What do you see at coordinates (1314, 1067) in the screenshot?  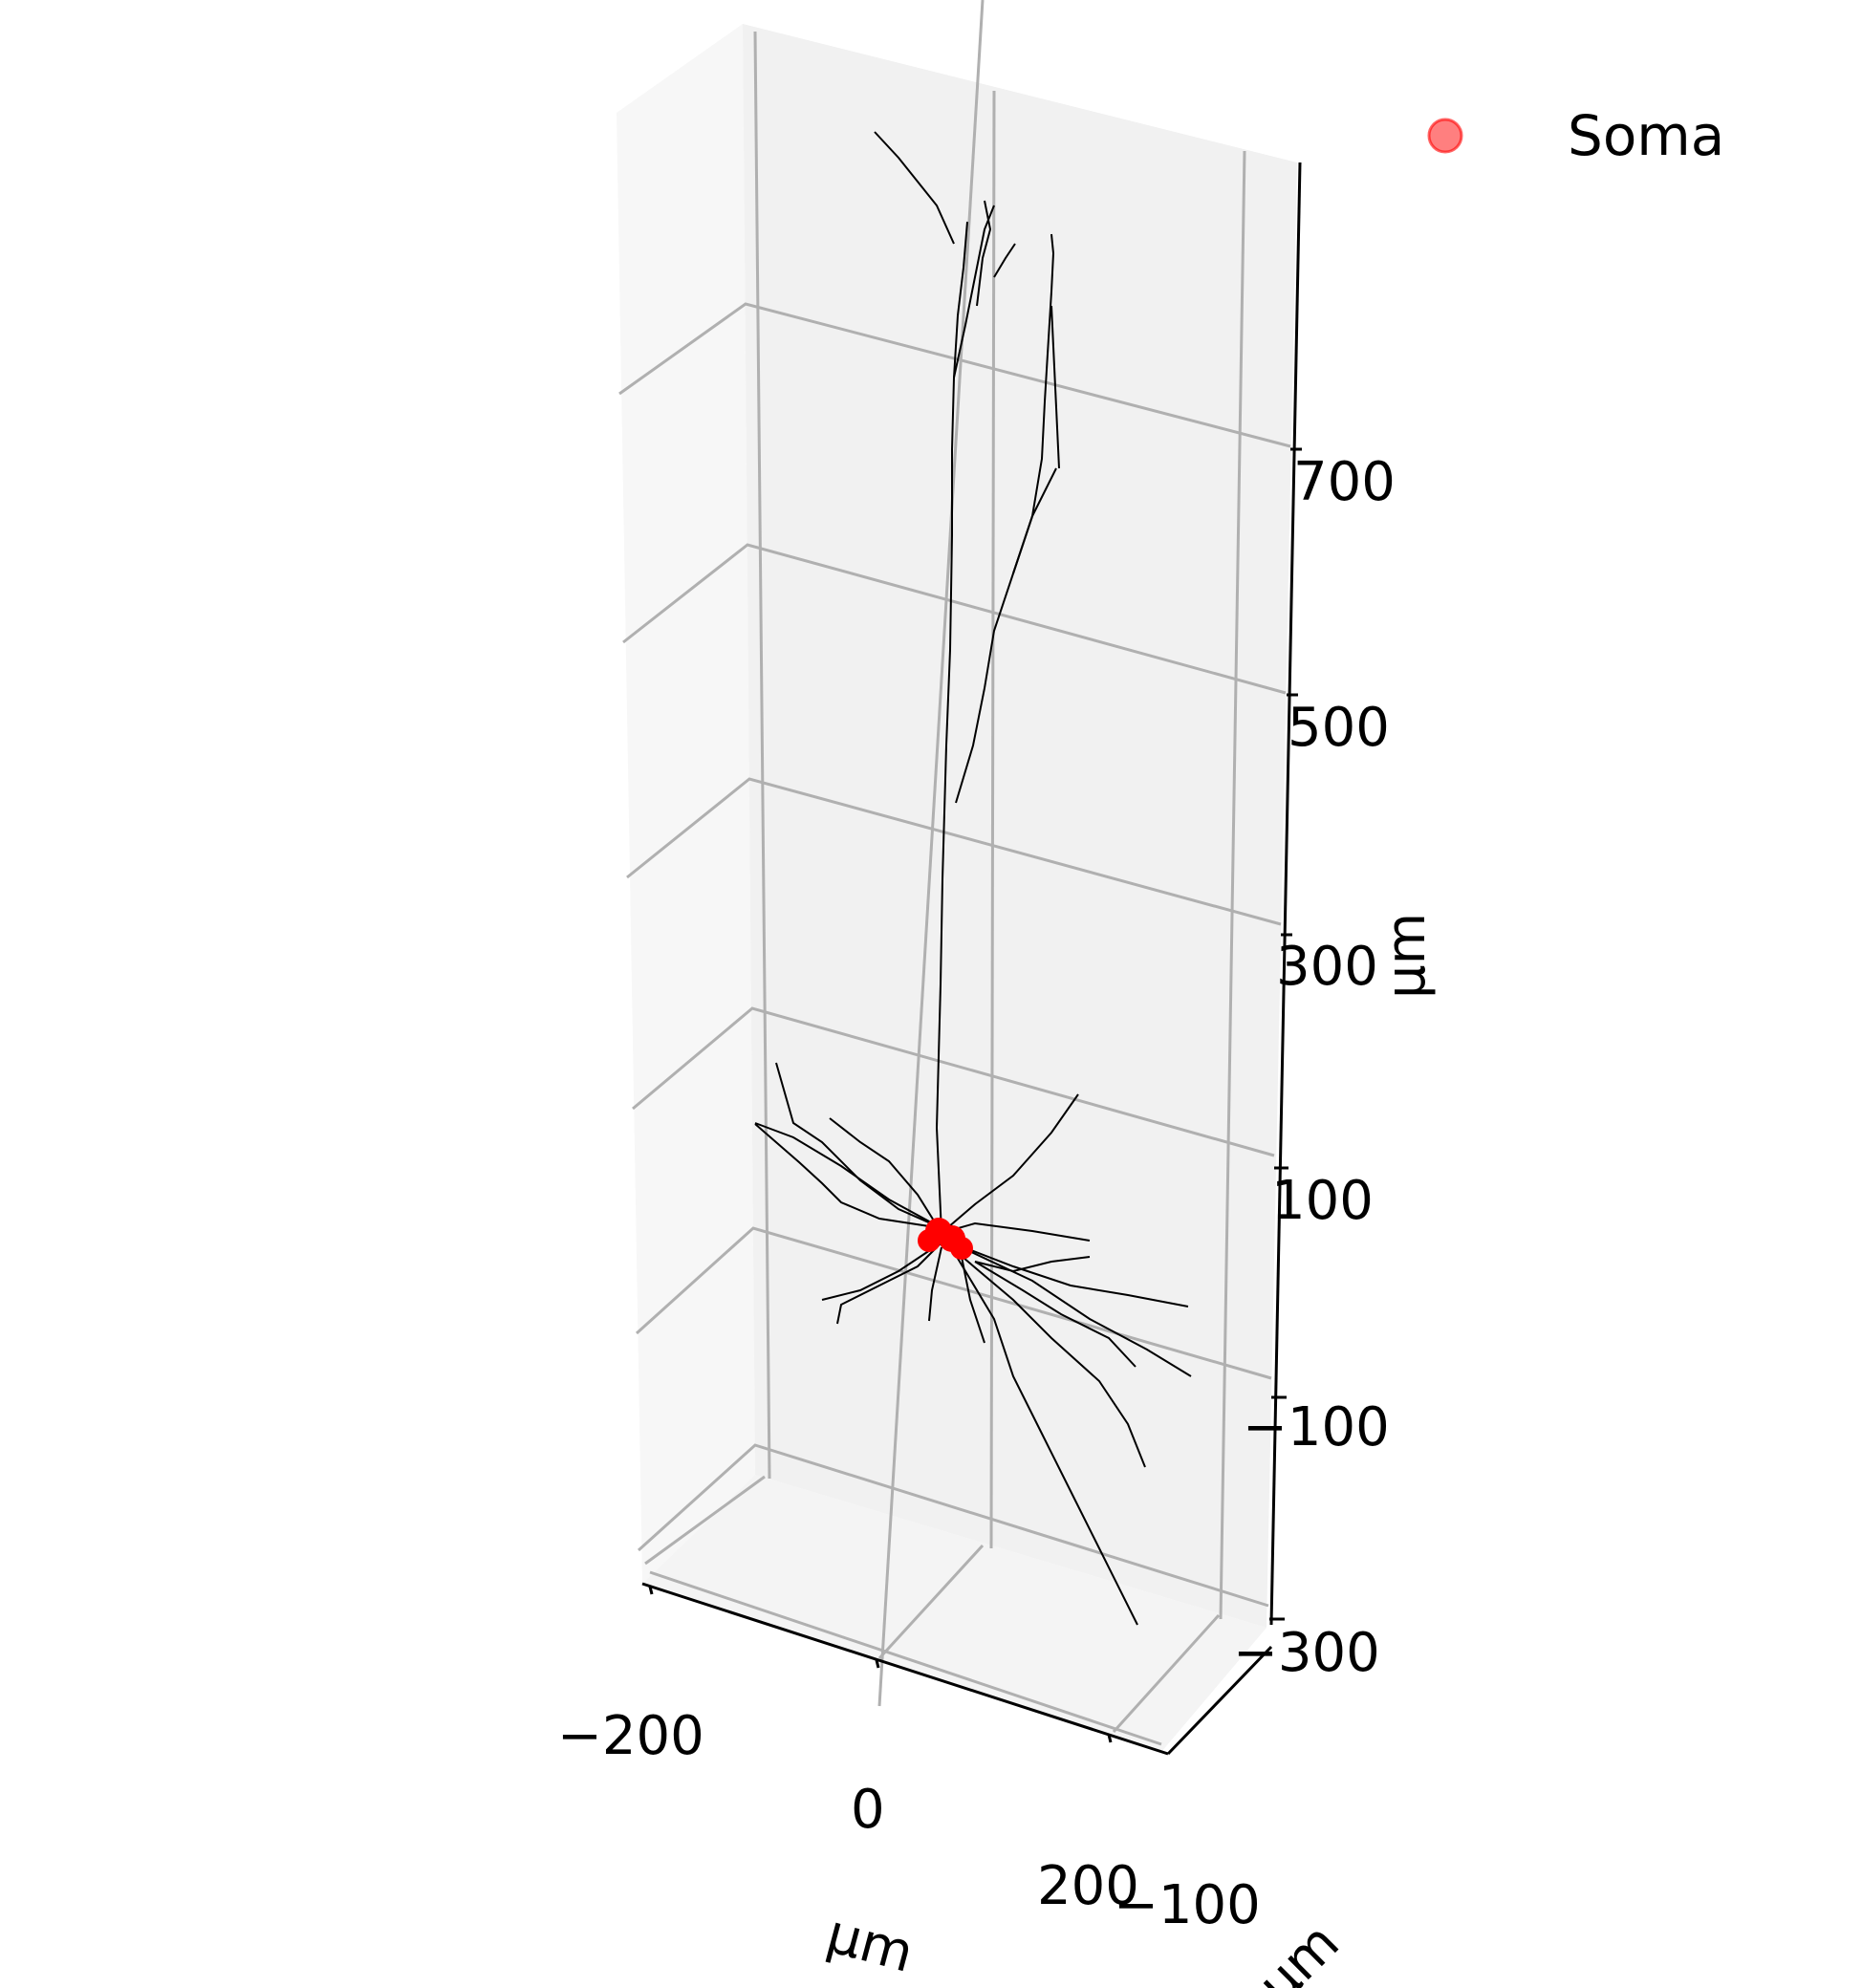 I see `z-tick-labels: 700 500 300 100 −100 −300` at bounding box center [1314, 1067].